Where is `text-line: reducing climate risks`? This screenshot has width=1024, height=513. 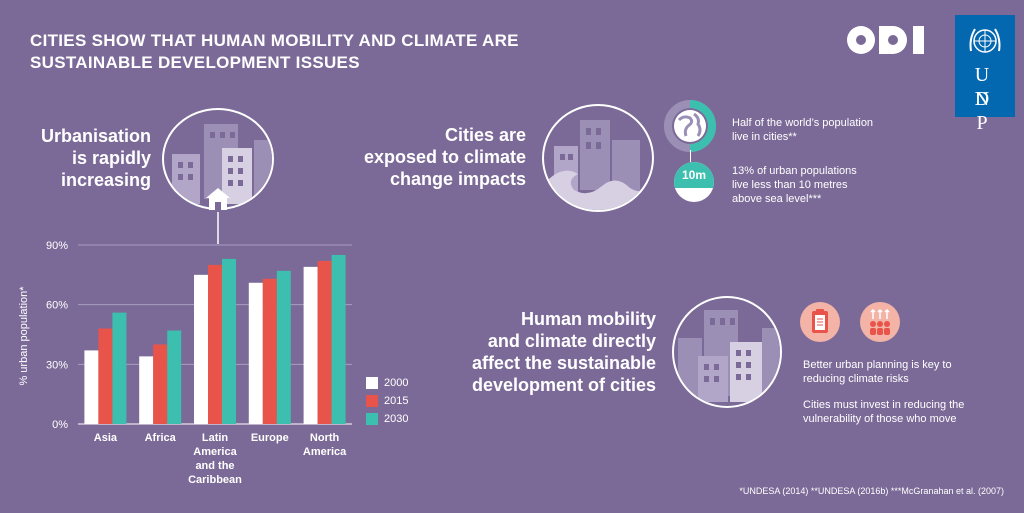
text-line: reducing climate risks is located at coordinates (856, 379).